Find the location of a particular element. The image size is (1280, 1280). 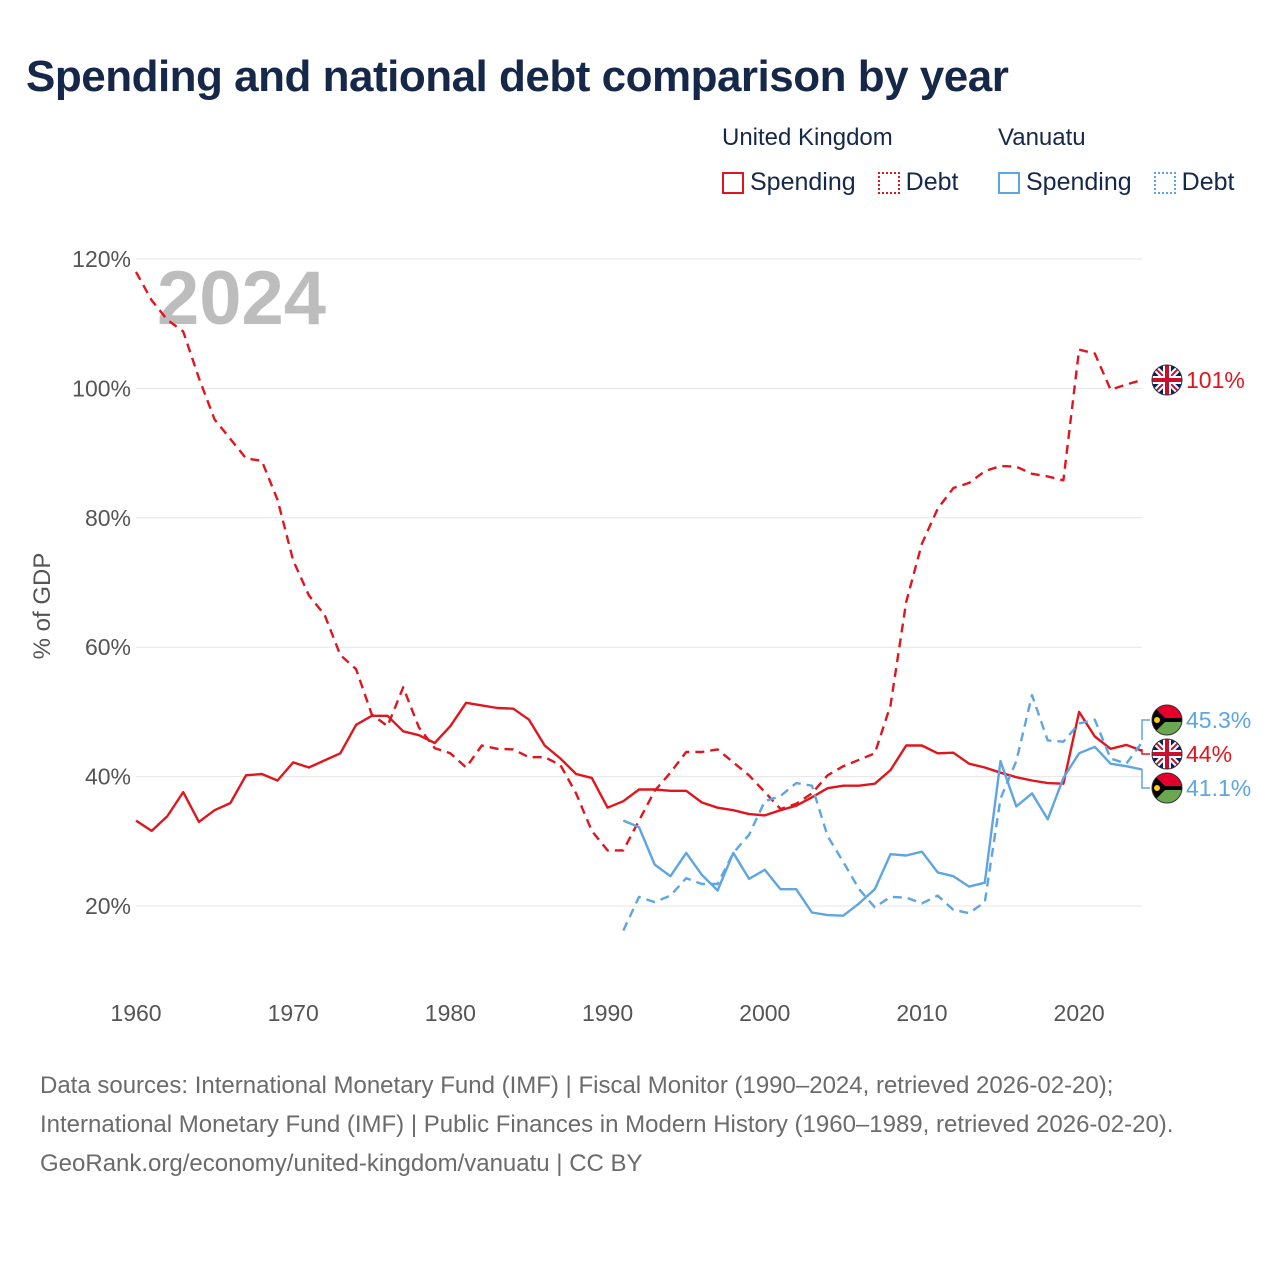

uk-spending-label-connector is located at coordinates (1145, 752).